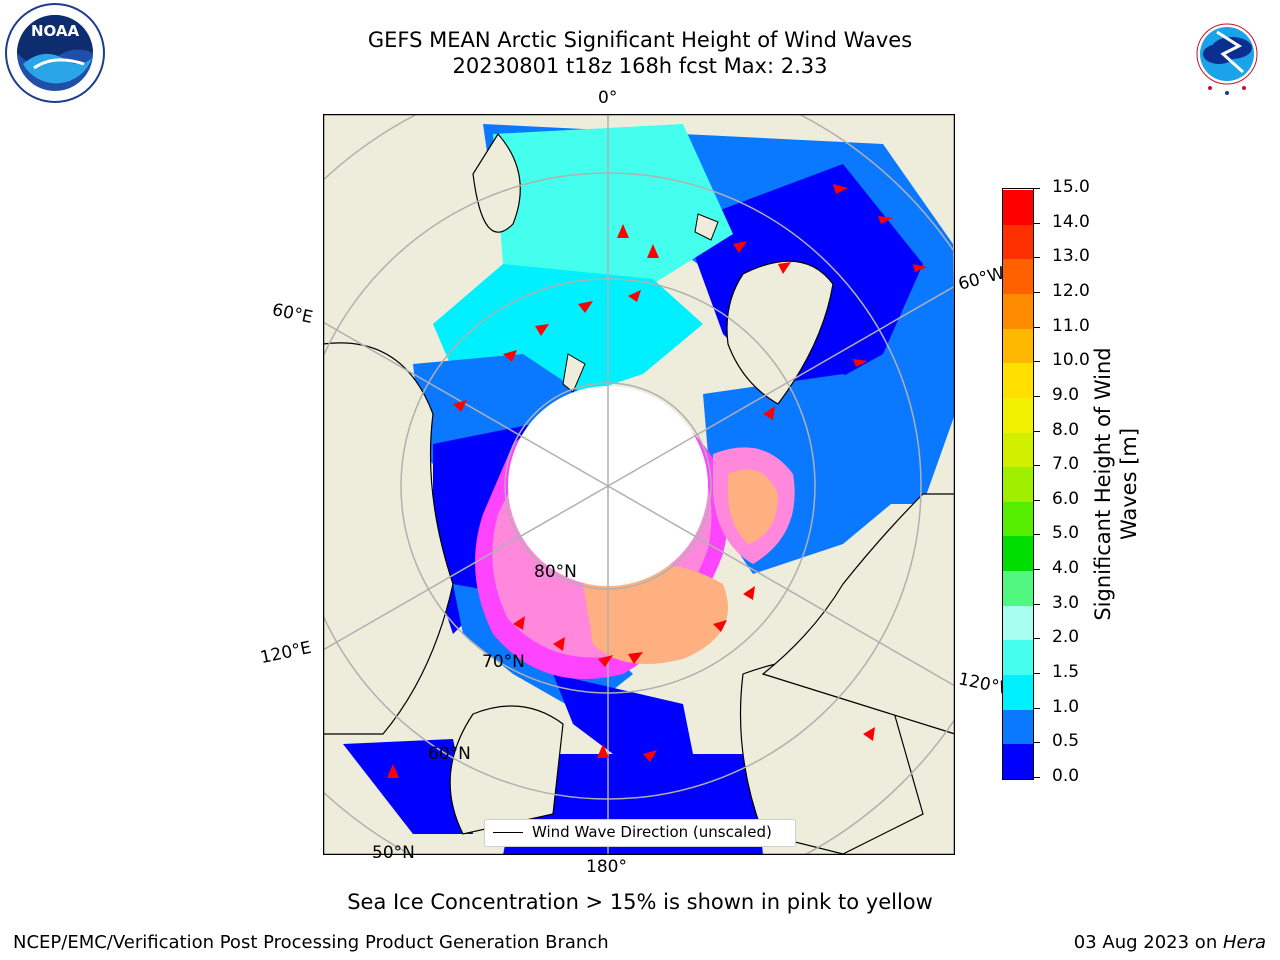 The width and height of the screenshot is (1280, 960). Describe the element at coordinates (652, 832) in the screenshot. I see `legend-label: Wind Wave Direction (unscaled)` at that location.